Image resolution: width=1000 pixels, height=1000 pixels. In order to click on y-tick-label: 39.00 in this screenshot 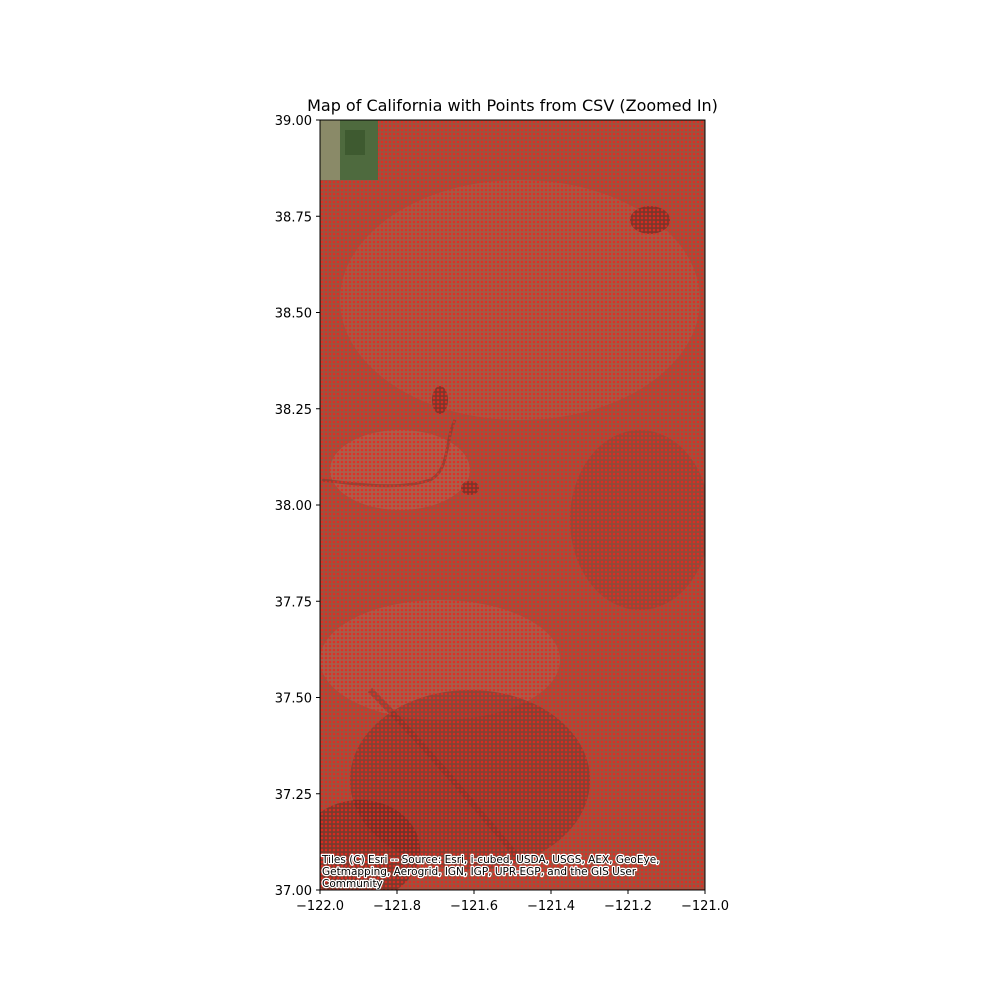, I will do `click(293, 121)`.